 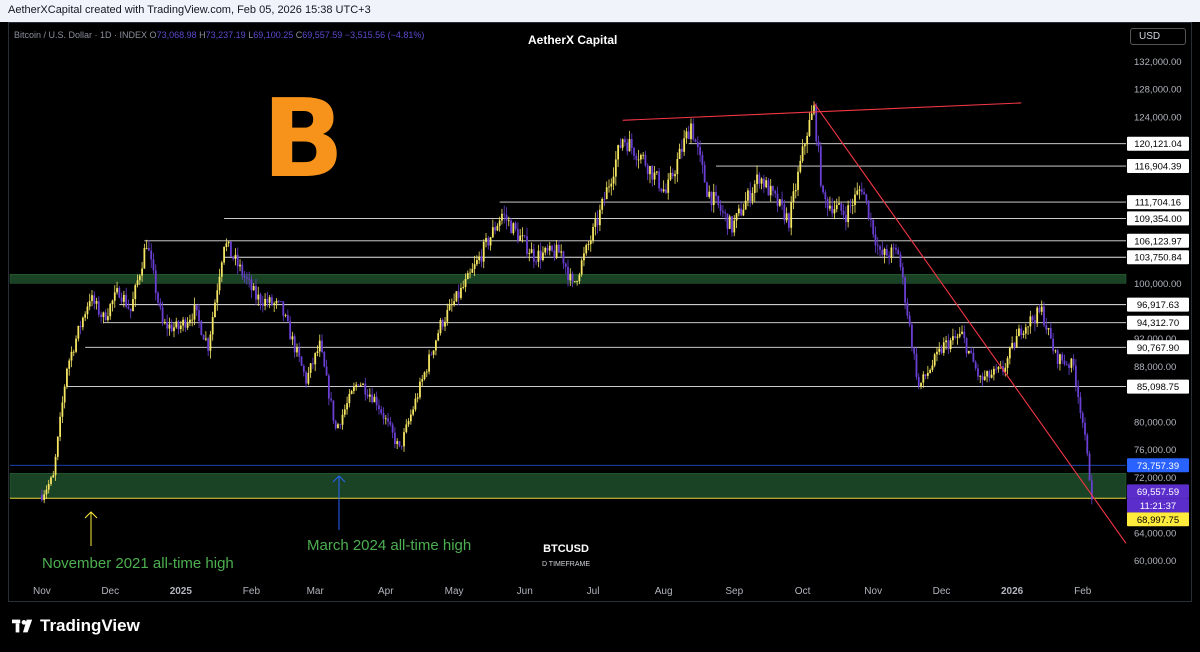 I want to click on y-tick-label: 100,000.00, so click(x=1158, y=284).